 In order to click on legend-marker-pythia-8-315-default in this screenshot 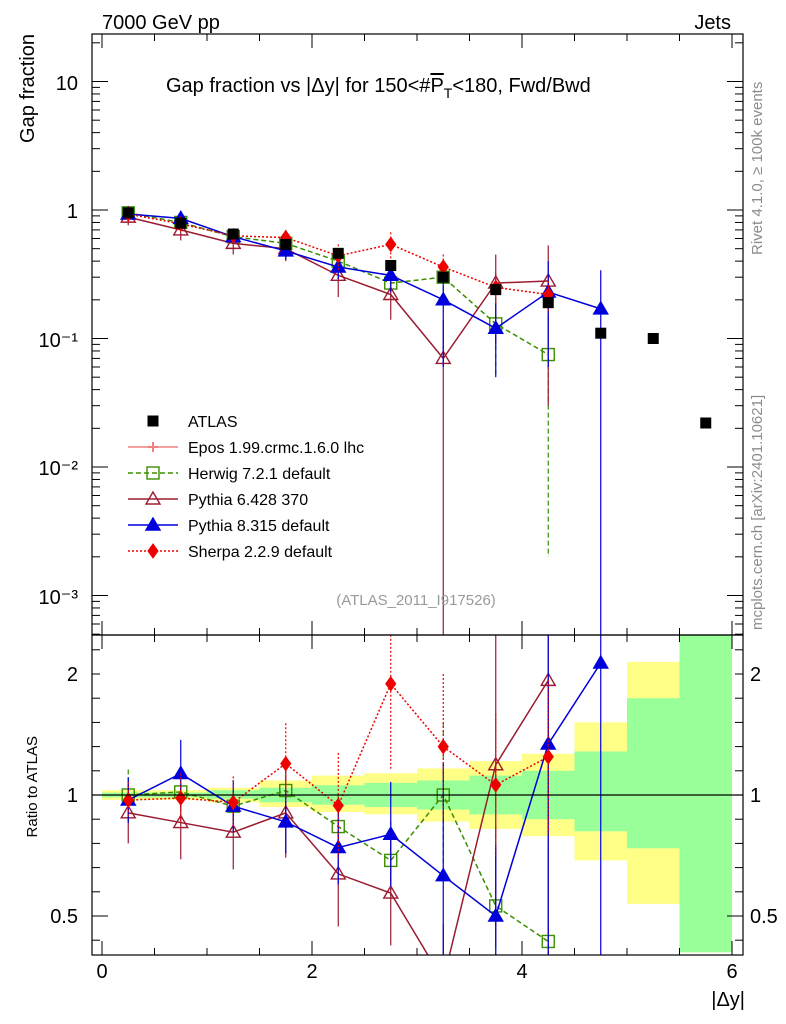, I will do `click(153, 523)`.